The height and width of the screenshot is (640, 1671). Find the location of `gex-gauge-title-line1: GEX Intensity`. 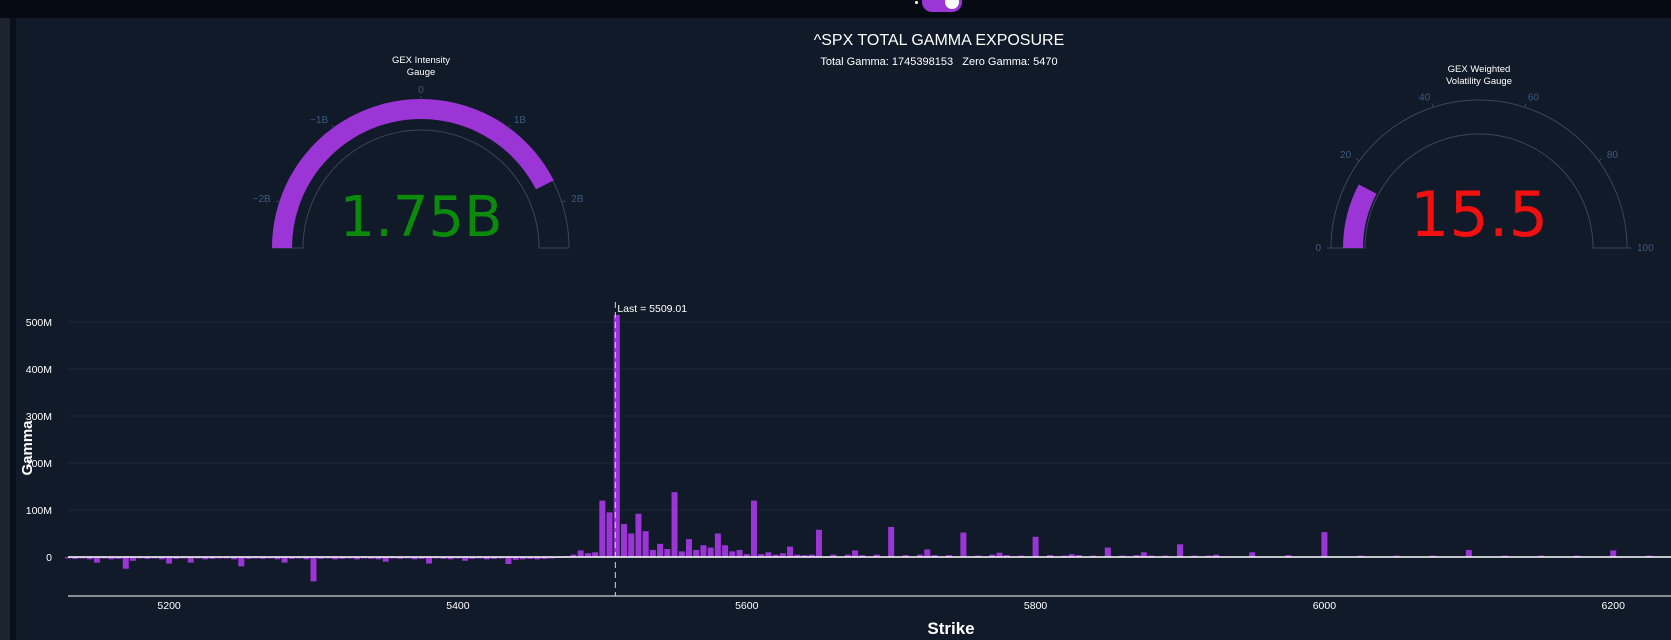

gex-gauge-title-line1: GEX Intensity is located at coordinates (421, 60).